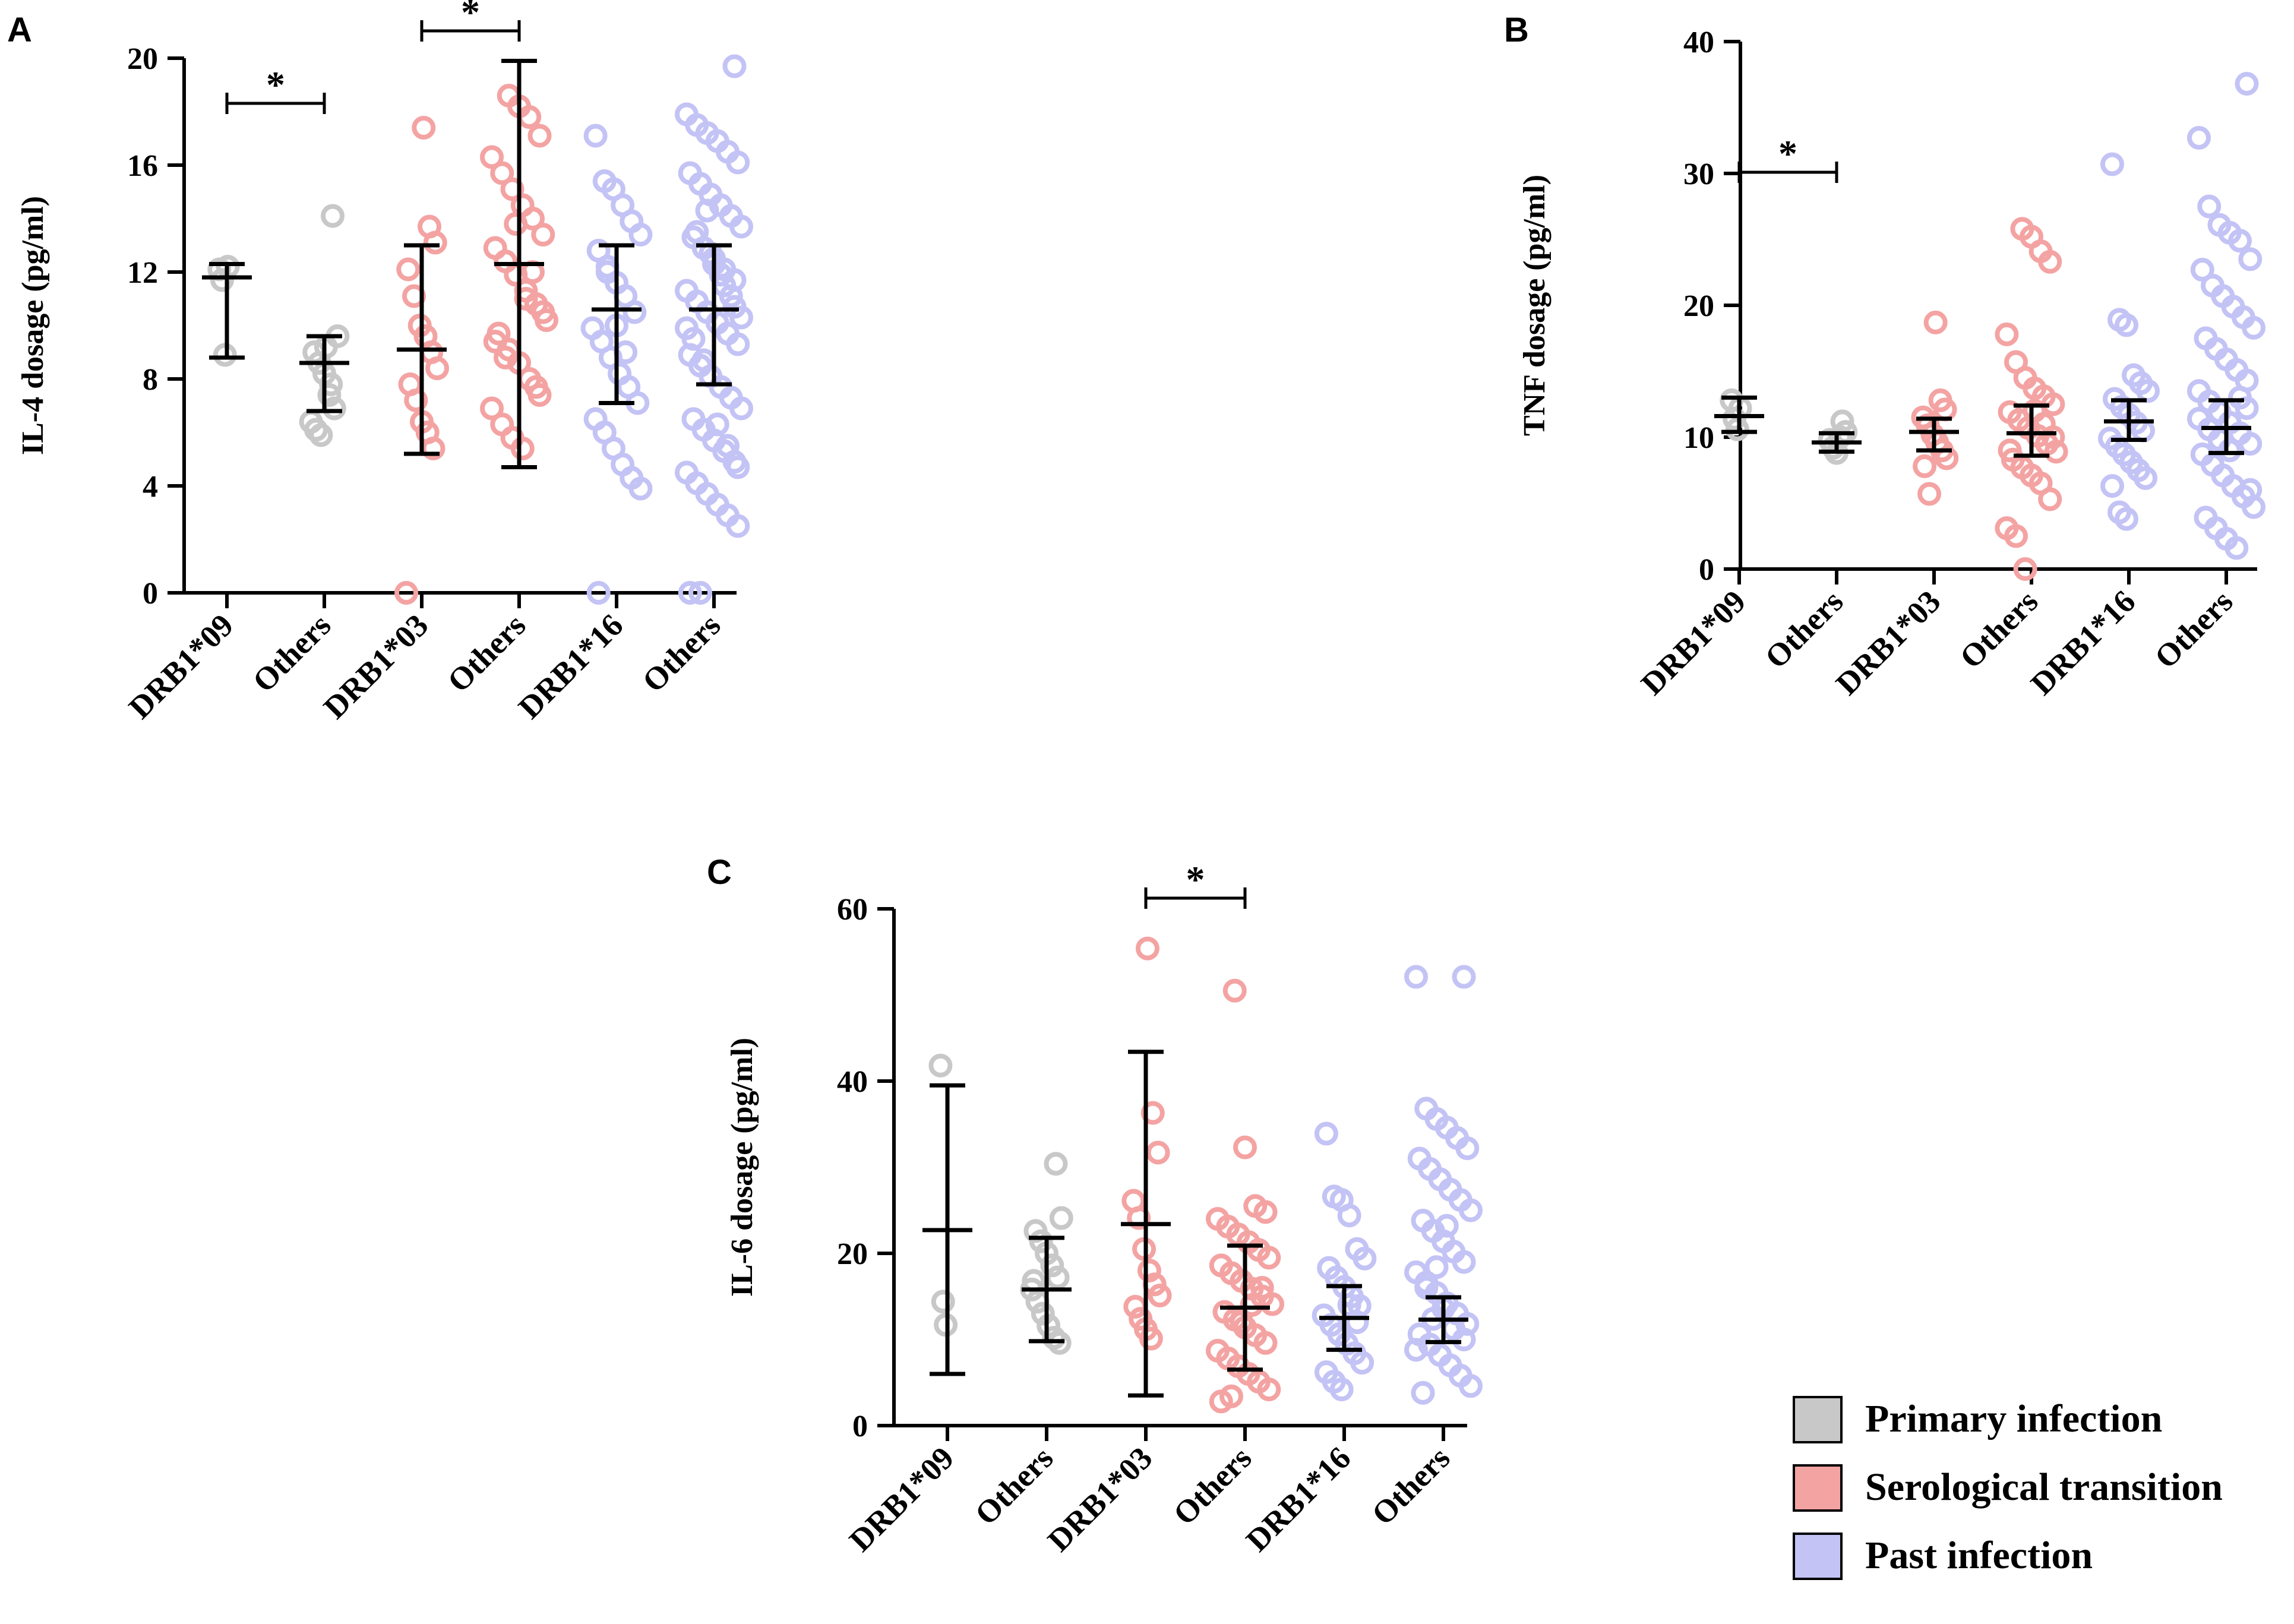 The width and height of the screenshot is (2294, 1624). What do you see at coordinates (181, 666) in the screenshot?
I see `category-label: DRB1*09` at bounding box center [181, 666].